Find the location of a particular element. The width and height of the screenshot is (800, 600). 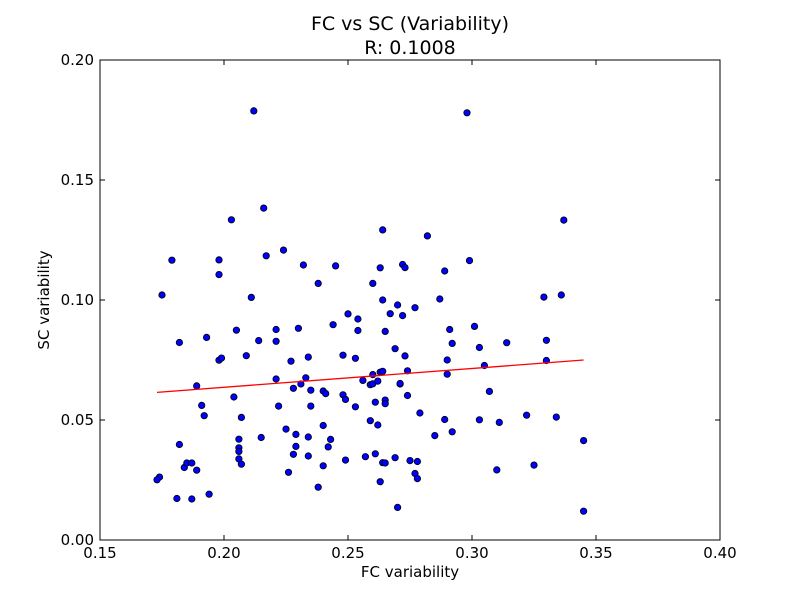

y-tick-label: 0.10 is located at coordinates (77, 300).